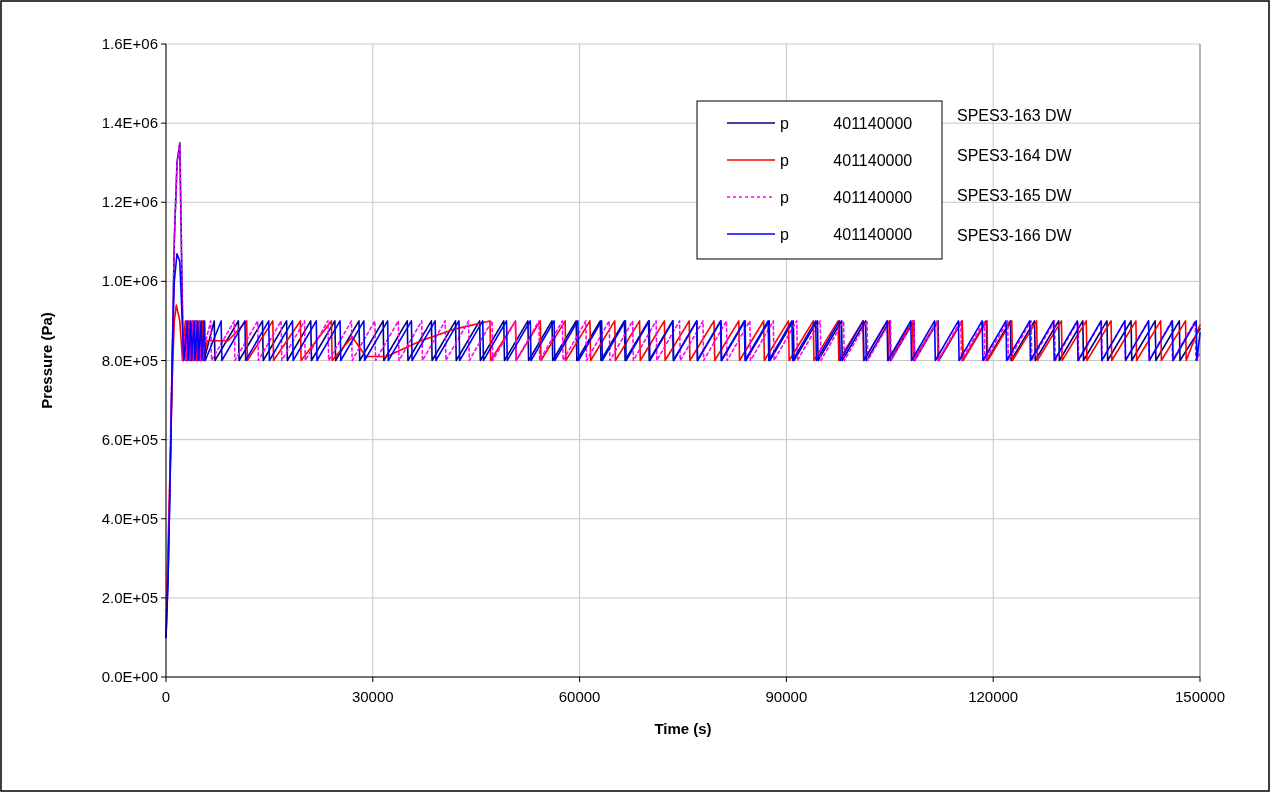 The image size is (1270, 792). Describe the element at coordinates (166, 696) in the screenshot. I see `x-tick-label: 0` at that location.